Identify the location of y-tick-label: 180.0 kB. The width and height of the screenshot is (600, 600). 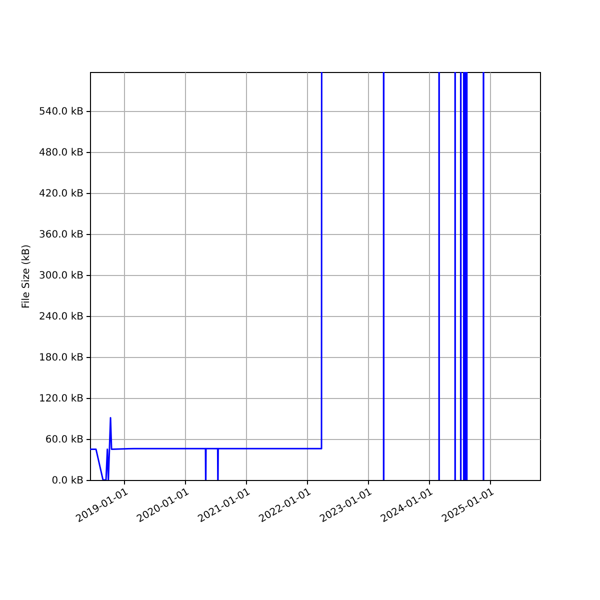
(61, 358).